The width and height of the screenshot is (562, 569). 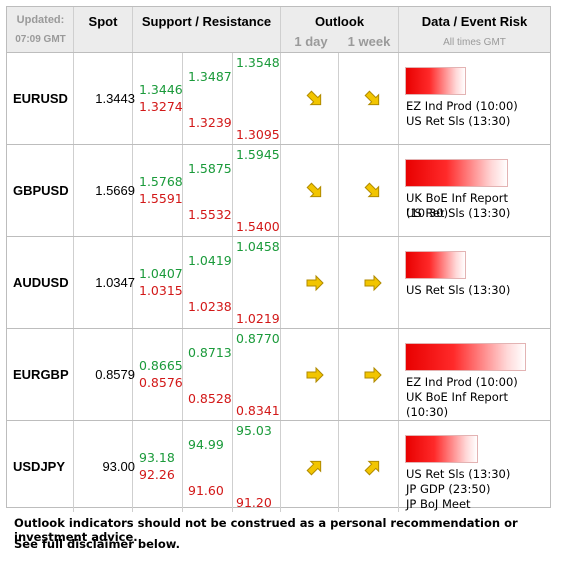 What do you see at coordinates (258, 62) in the screenshot?
I see `support-level-s3: 1.3548` at bounding box center [258, 62].